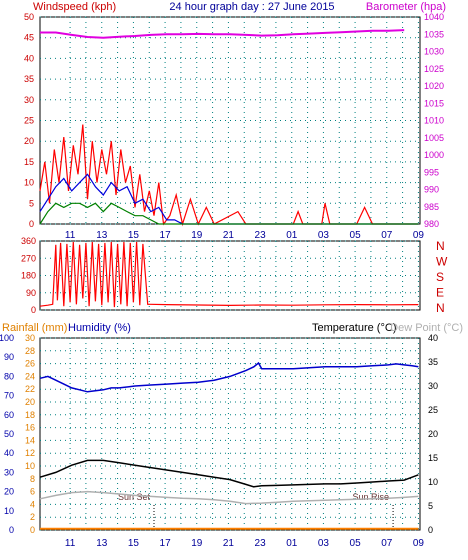  What do you see at coordinates (433, 362) in the screenshot?
I see `temperature-tick-label: 35` at bounding box center [433, 362].